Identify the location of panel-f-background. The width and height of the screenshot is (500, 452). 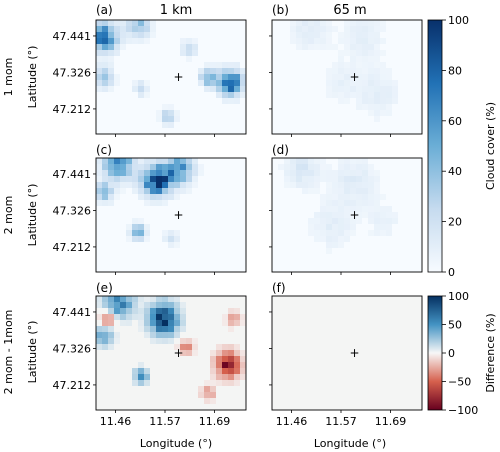
(347, 353).